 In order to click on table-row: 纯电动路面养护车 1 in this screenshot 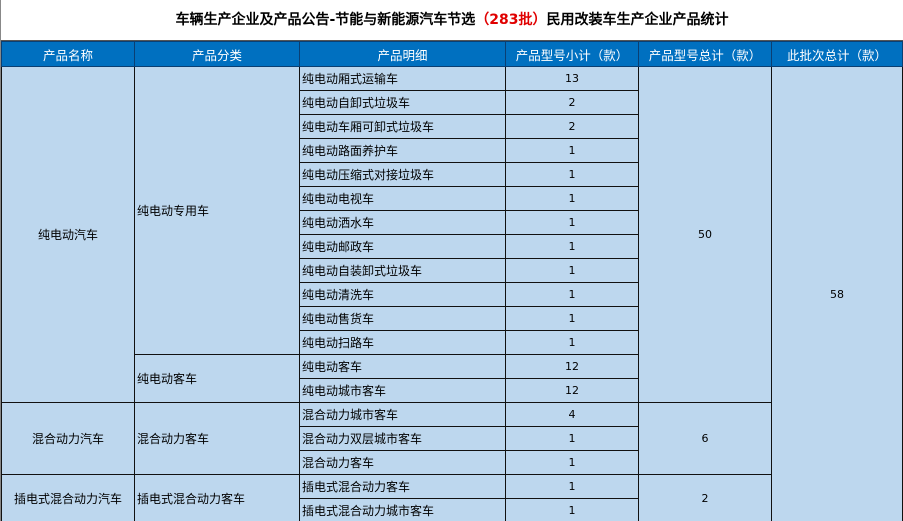, I will do `click(452, 150)`.